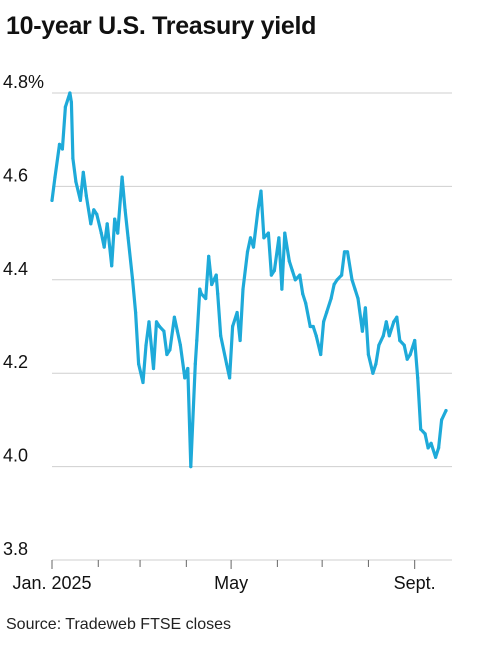 The height and width of the screenshot is (658, 487). What do you see at coordinates (161, 26) in the screenshot?
I see `chart-title: 10-year U.S. Treasury yield` at bounding box center [161, 26].